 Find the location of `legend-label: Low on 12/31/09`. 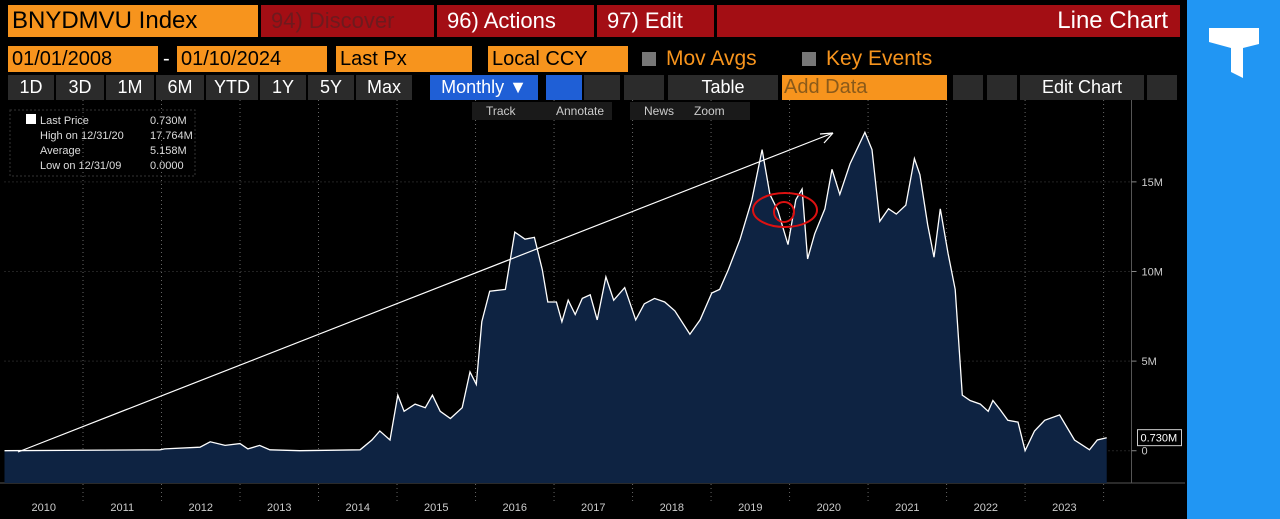

legend-label: Low on 12/31/09 is located at coordinates (80, 166).